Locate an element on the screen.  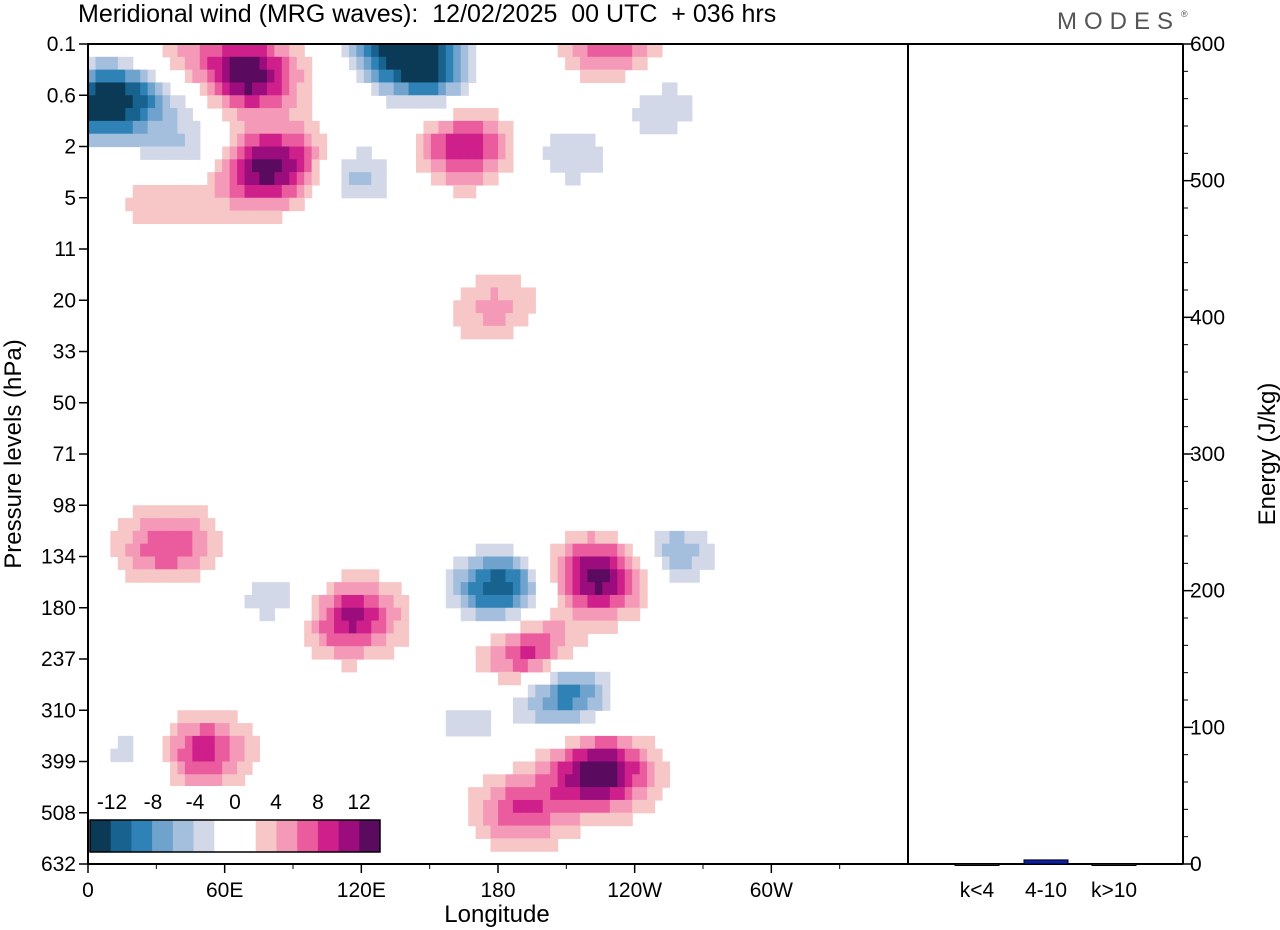
colorbar-tick-label: -12 is located at coordinates (112, 802).